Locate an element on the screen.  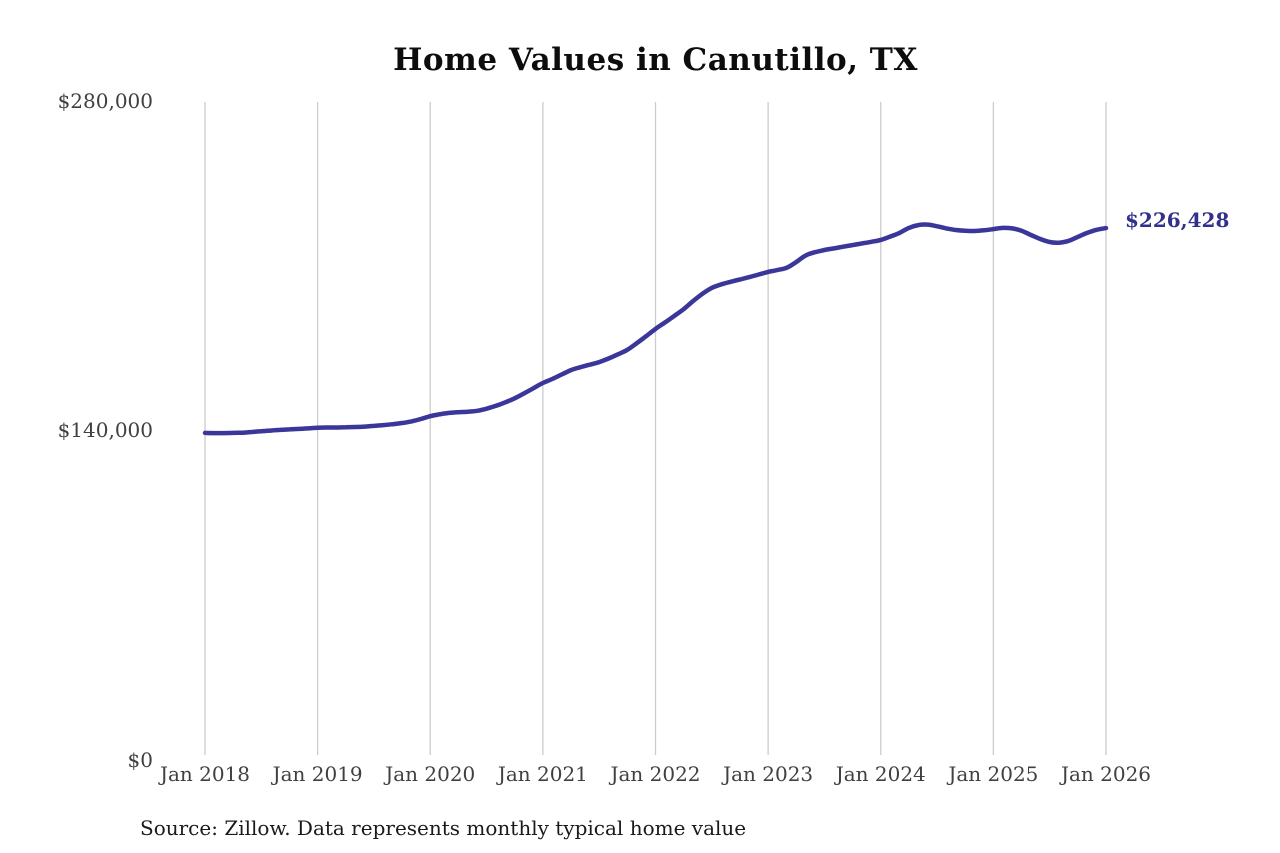
y-tick-label-0: $0 is located at coordinates (140, 760).